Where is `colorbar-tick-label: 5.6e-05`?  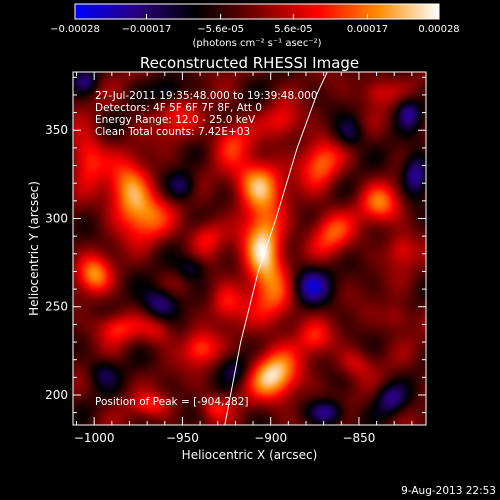 colorbar-tick-label: 5.6e-05 is located at coordinates (293, 29).